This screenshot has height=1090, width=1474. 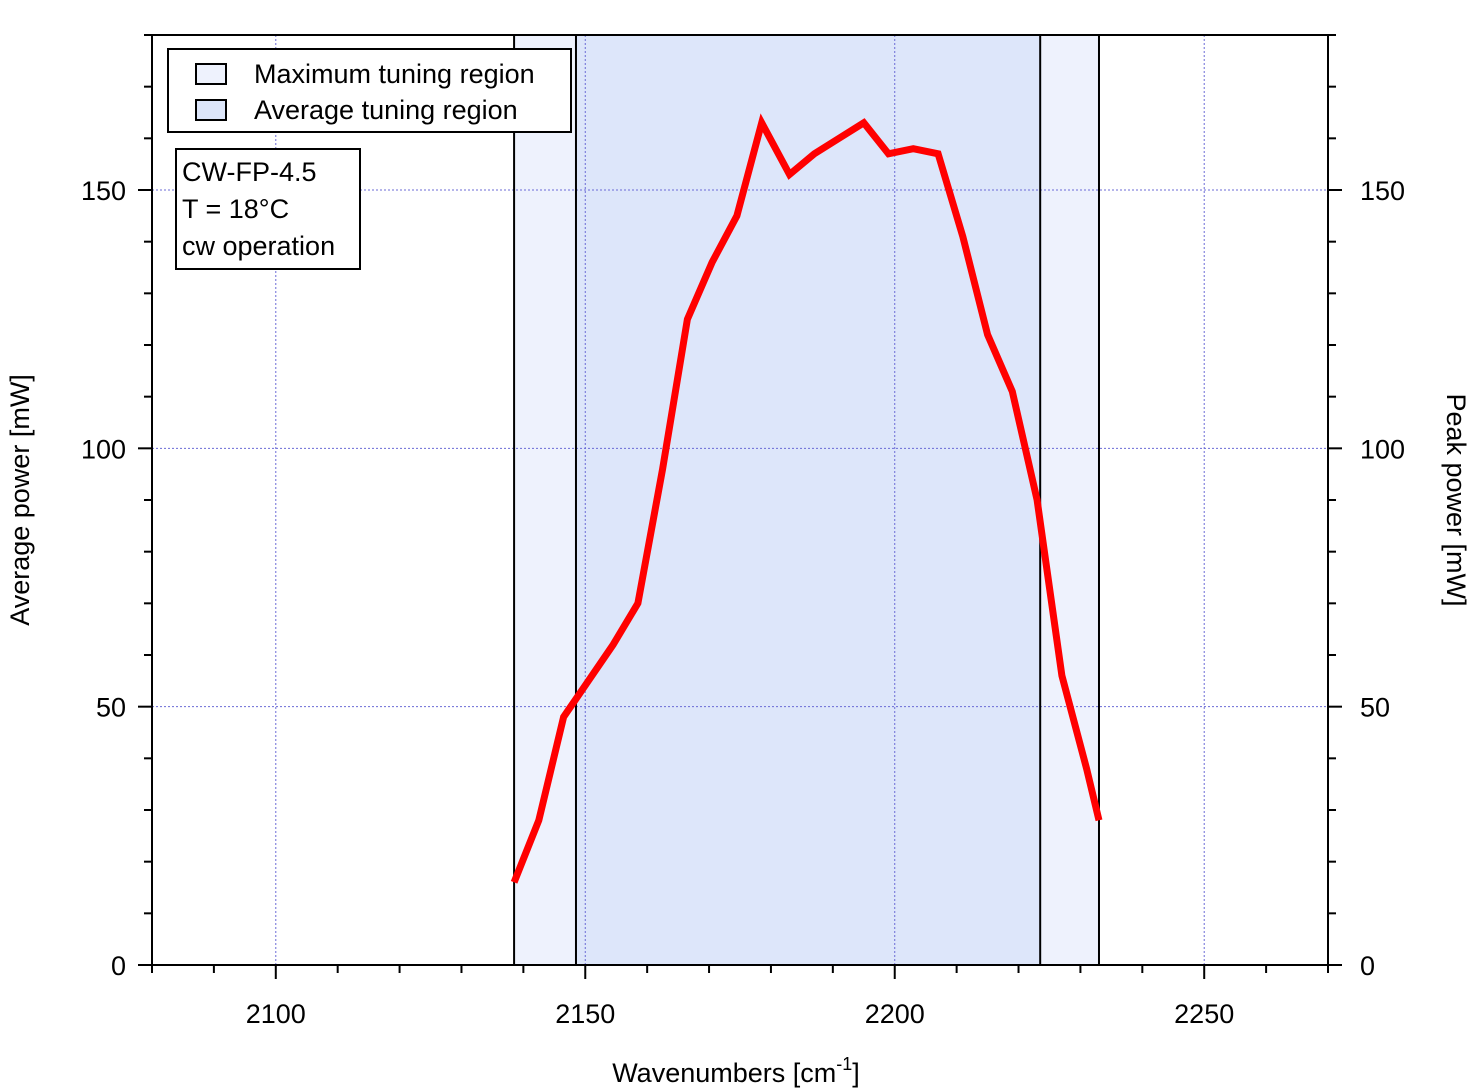 What do you see at coordinates (235, 209) in the screenshot?
I see `annotation-line-temperature: T = 18°C` at bounding box center [235, 209].